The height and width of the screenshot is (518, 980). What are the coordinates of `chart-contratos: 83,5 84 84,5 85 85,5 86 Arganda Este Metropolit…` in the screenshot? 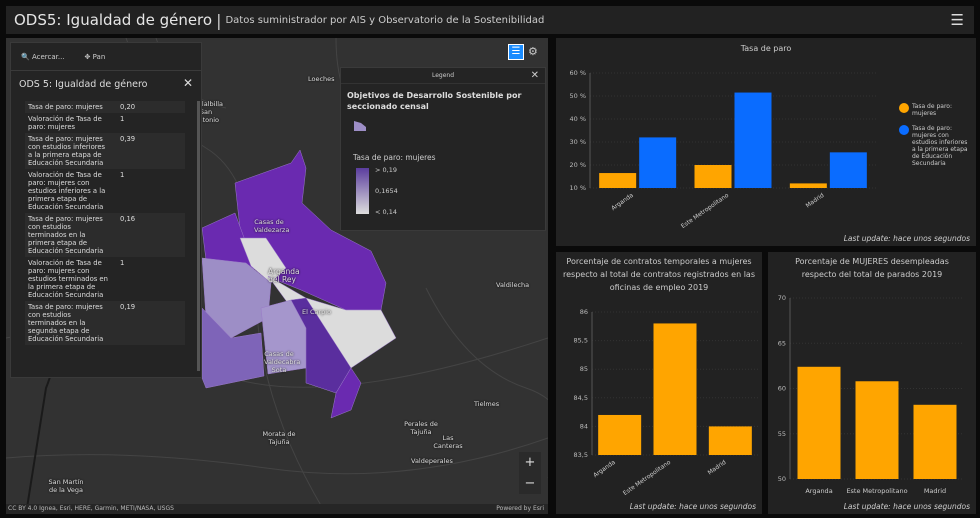 It's located at (666, 402).